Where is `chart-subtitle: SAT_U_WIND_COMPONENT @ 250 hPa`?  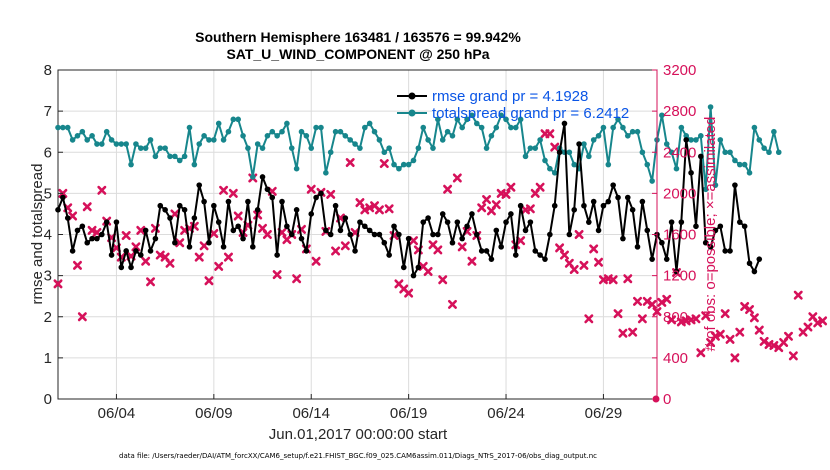 chart-subtitle: SAT_U_WIND_COMPONENT @ 250 hPa is located at coordinates (357, 54).